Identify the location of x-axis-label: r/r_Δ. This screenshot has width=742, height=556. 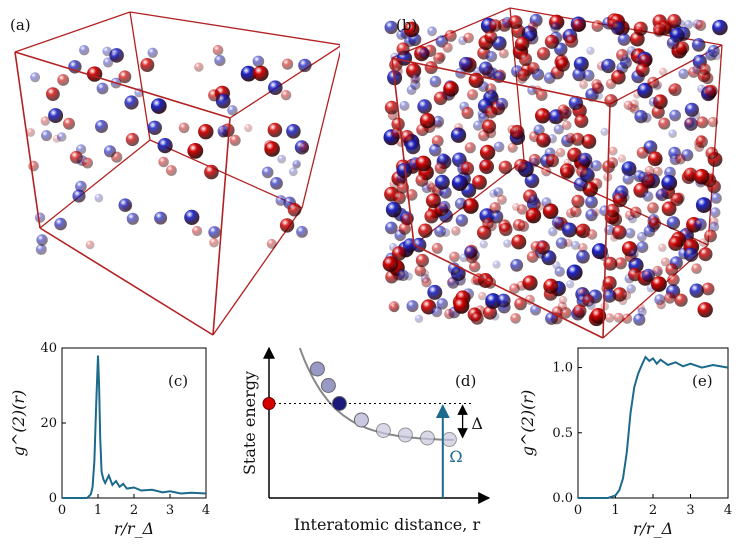
(653, 528).